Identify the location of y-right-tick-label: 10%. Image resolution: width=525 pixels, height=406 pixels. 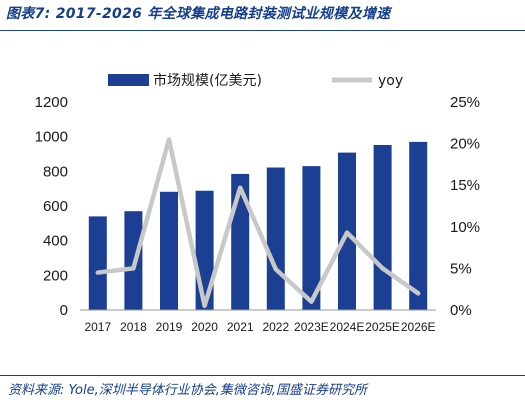
(465, 227).